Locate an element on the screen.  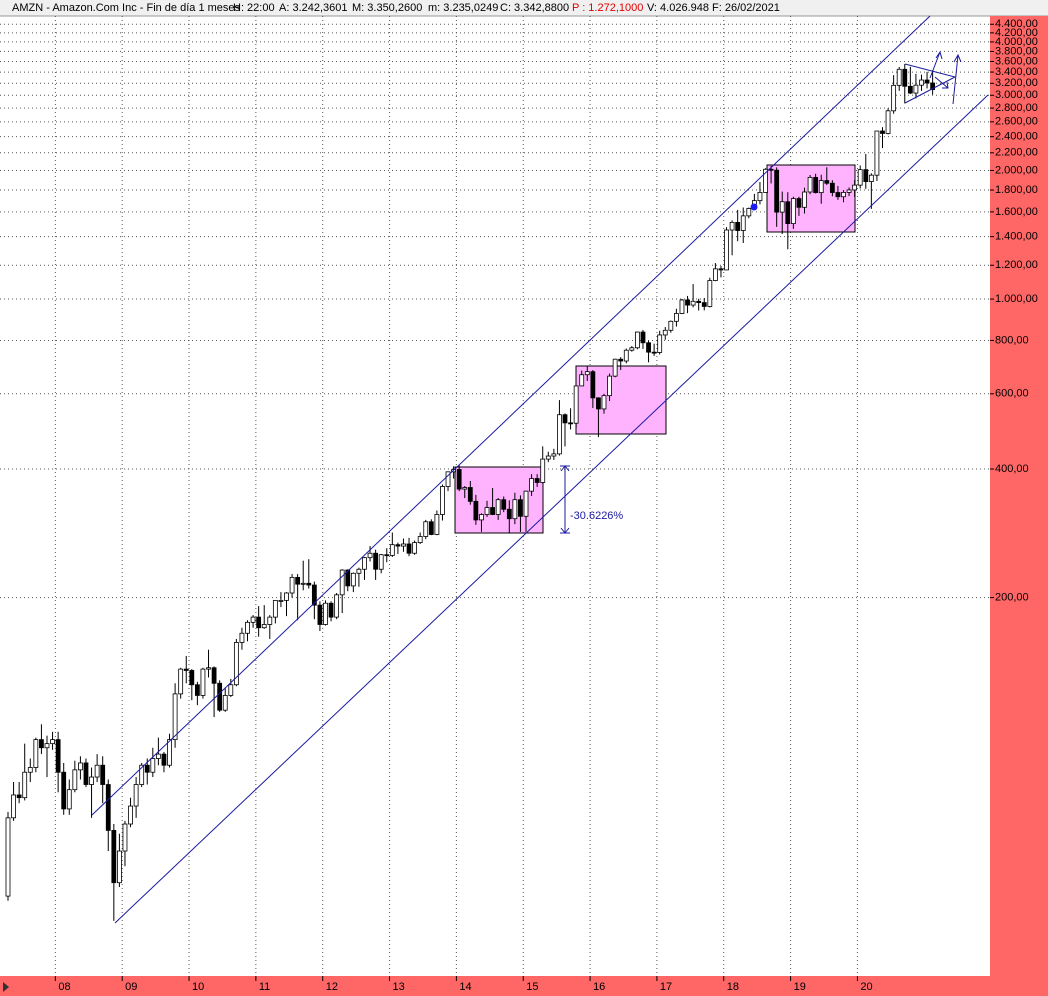
y-tick-label: 3.400,00 is located at coordinates (1016, 72).